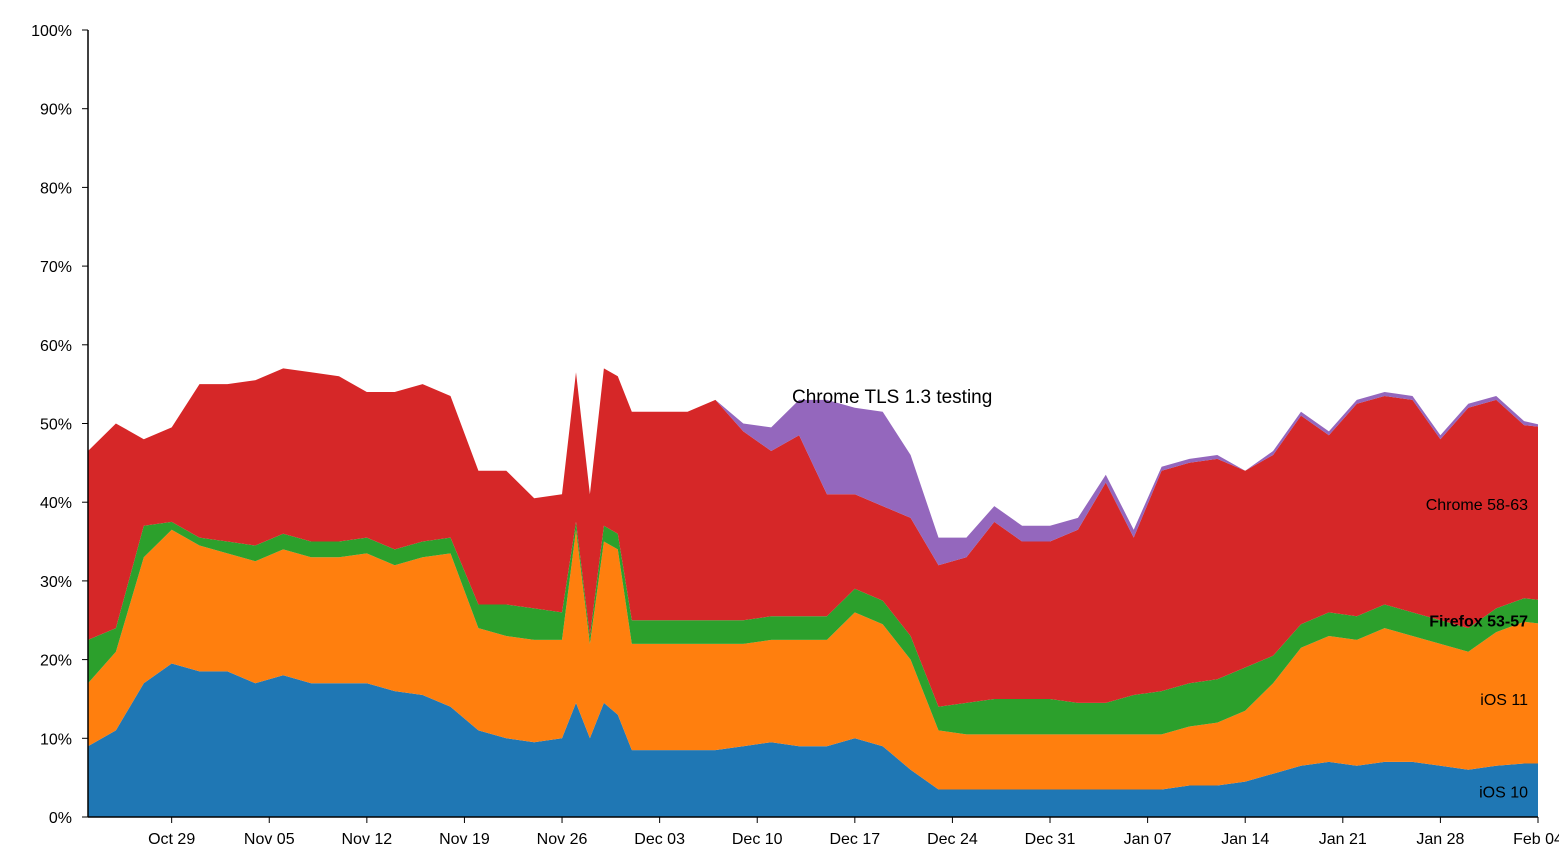 This screenshot has width=1559, height=856. What do you see at coordinates (757, 839) in the screenshot?
I see `x-tick-label: Dec 10` at bounding box center [757, 839].